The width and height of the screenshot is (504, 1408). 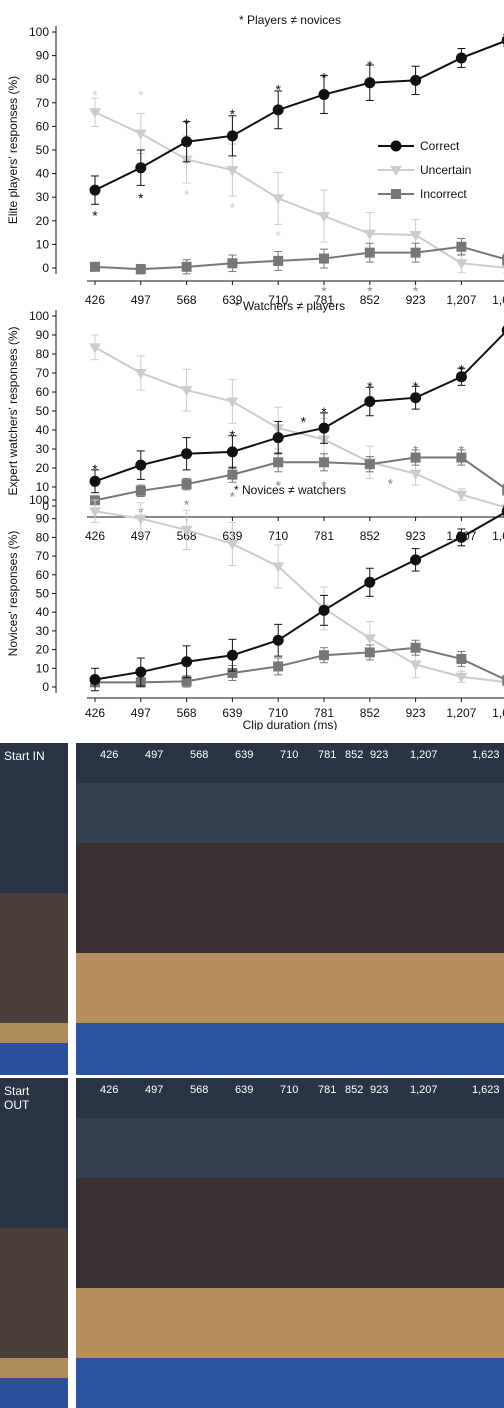 I want to click on strip-time-label: 568, so click(x=199, y=755).